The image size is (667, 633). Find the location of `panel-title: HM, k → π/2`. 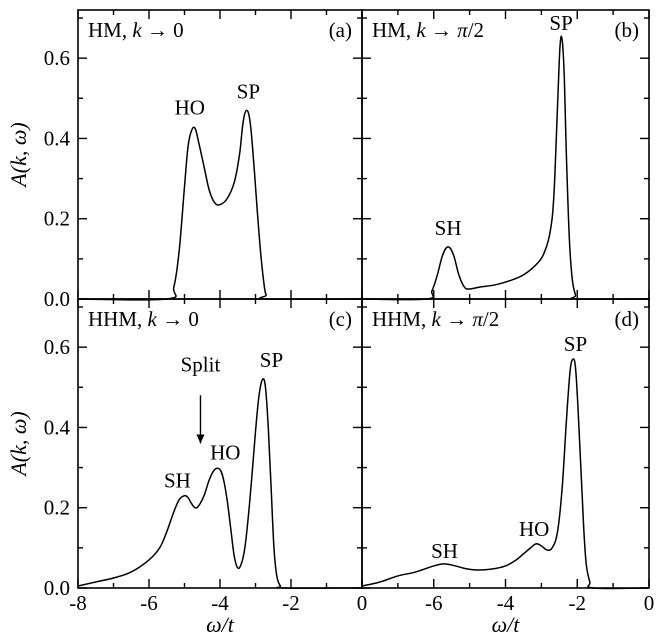

panel-title: HM, k → π/2 is located at coordinates (428, 30).